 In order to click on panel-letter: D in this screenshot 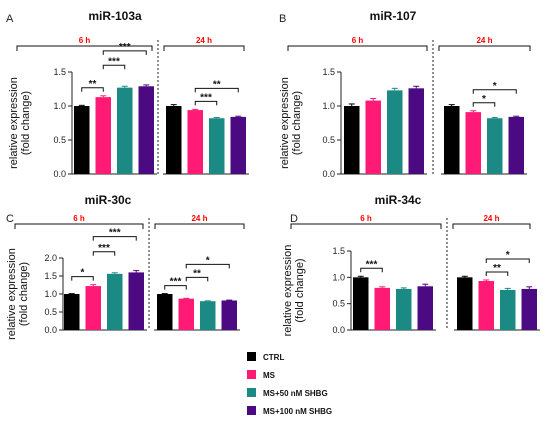, I will do `click(294, 219)`.